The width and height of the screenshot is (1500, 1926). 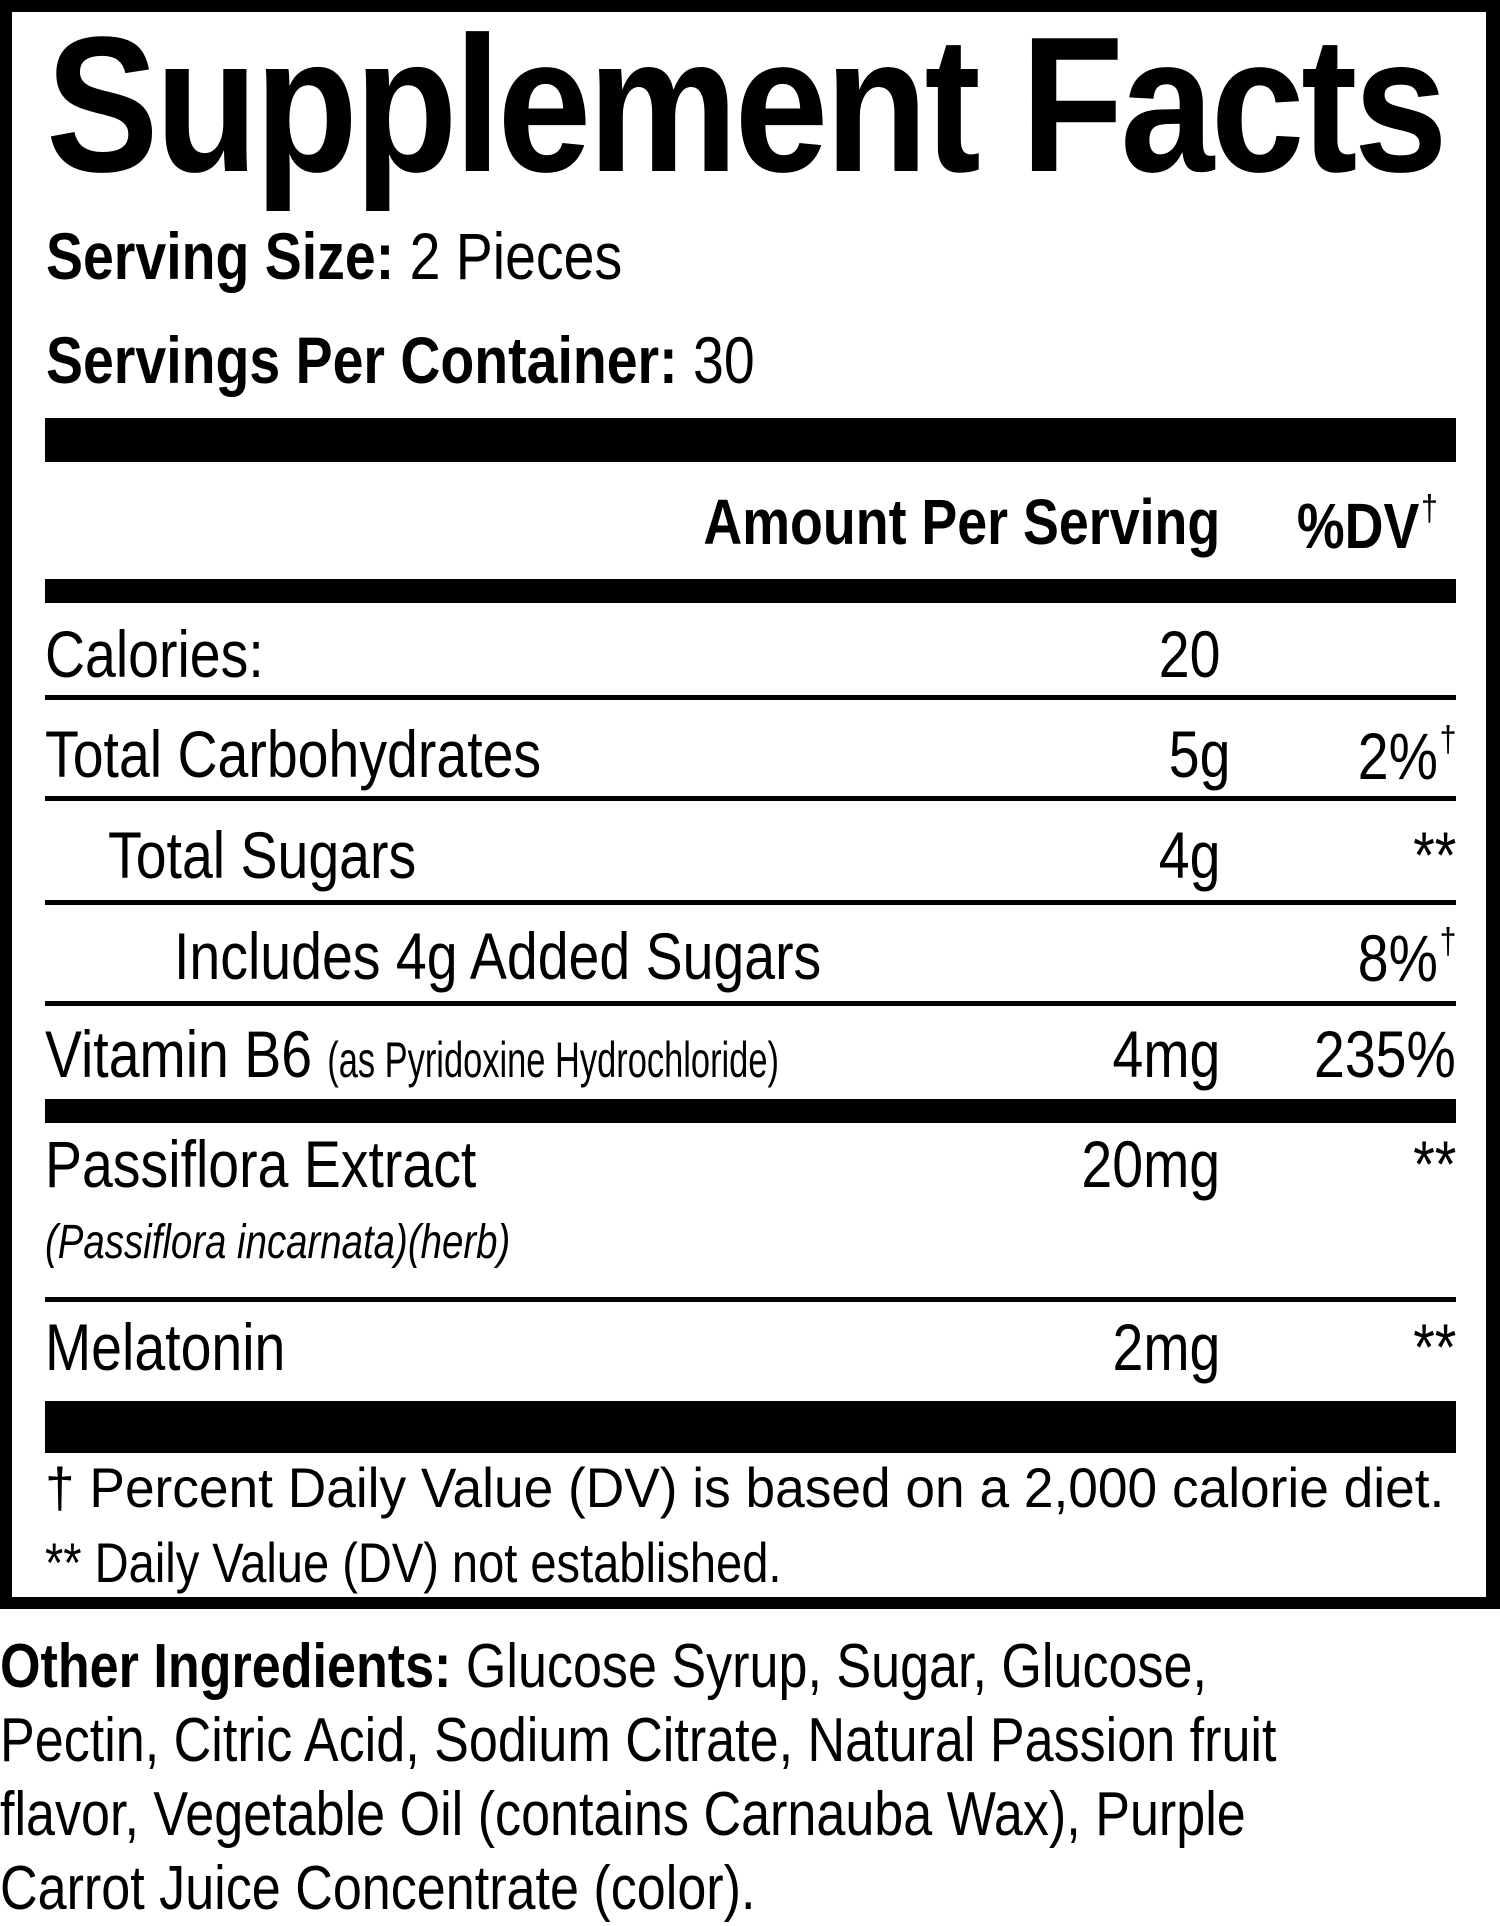 I want to click on servings-per-container-label: Servings Per Container:, so click(x=362, y=360).